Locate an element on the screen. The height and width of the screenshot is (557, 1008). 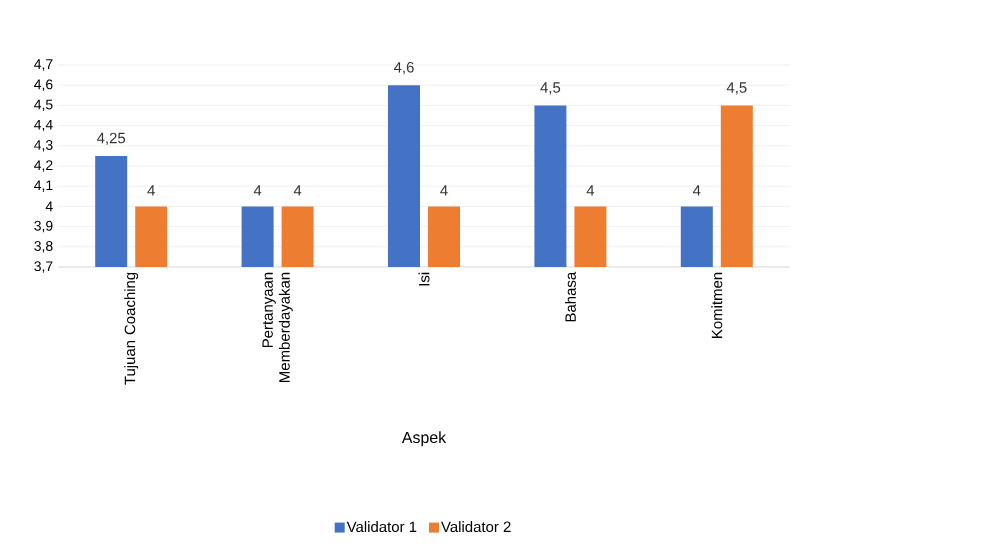
y-tick-label: 3,7 is located at coordinates (43, 267).